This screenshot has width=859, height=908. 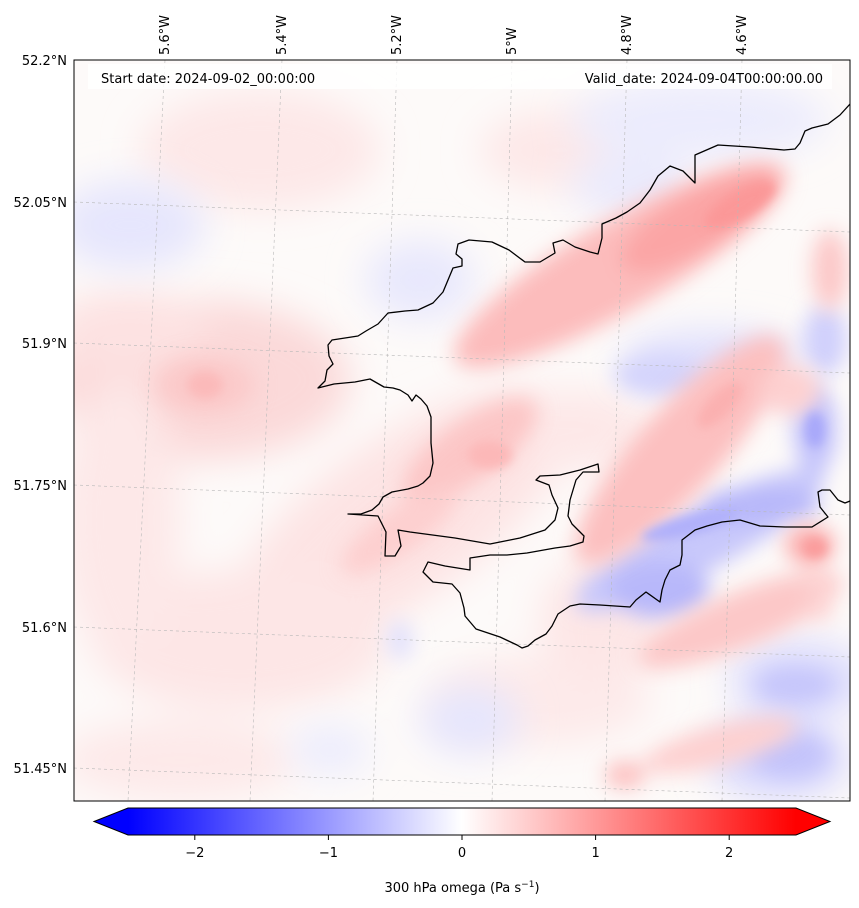 What do you see at coordinates (454, 35) in the screenshot?
I see `longitude-labels: 5.6°W 5.4°W 5.2°W 5°W 4.8°W 4.6°W` at bounding box center [454, 35].